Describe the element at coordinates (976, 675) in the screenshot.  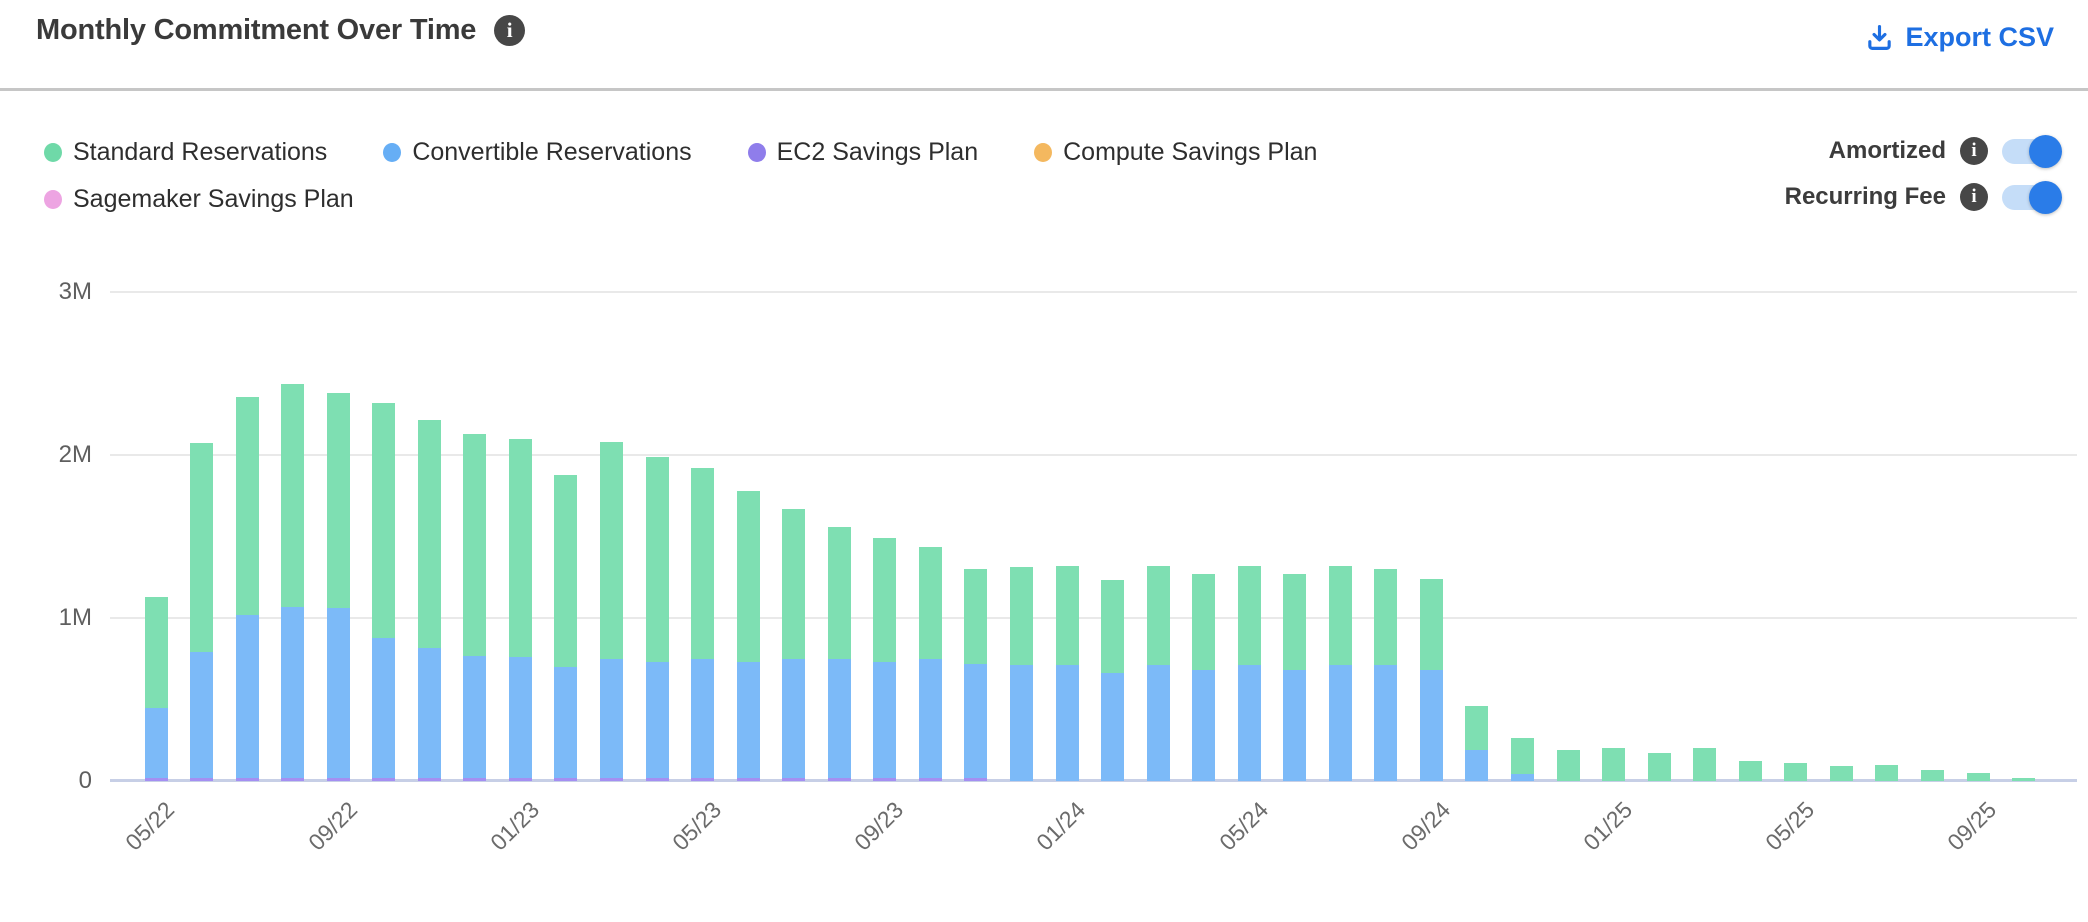
I see `bar-11/23` at that location.